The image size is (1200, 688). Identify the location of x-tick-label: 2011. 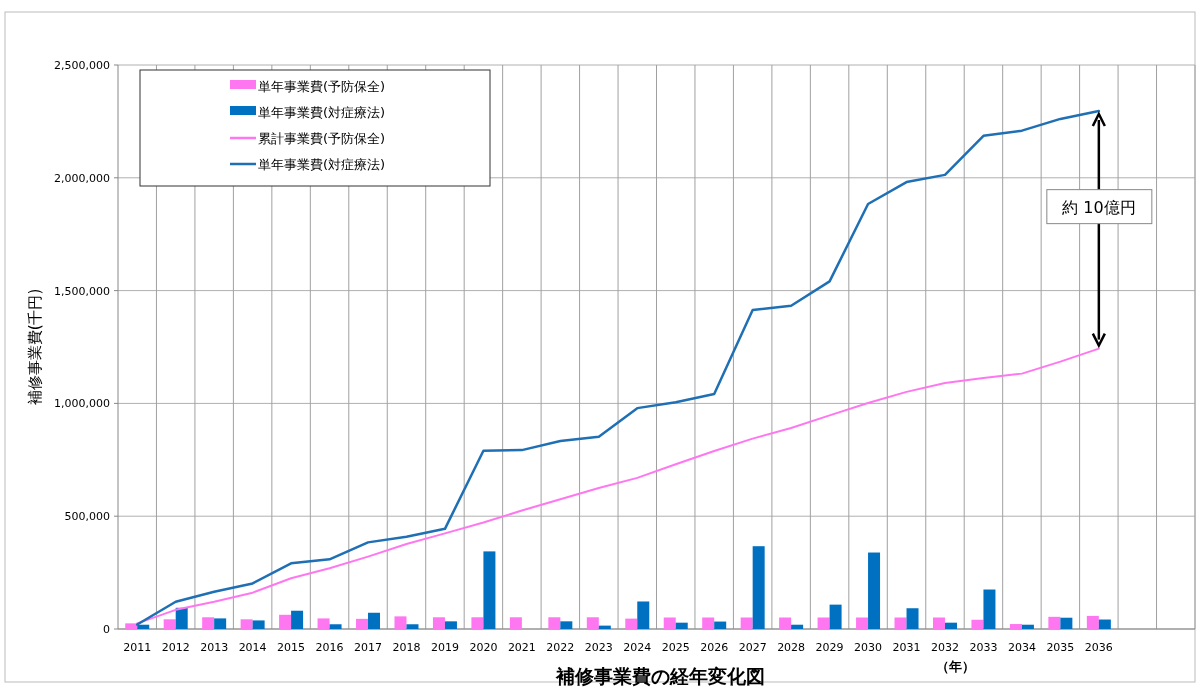
(137, 647).